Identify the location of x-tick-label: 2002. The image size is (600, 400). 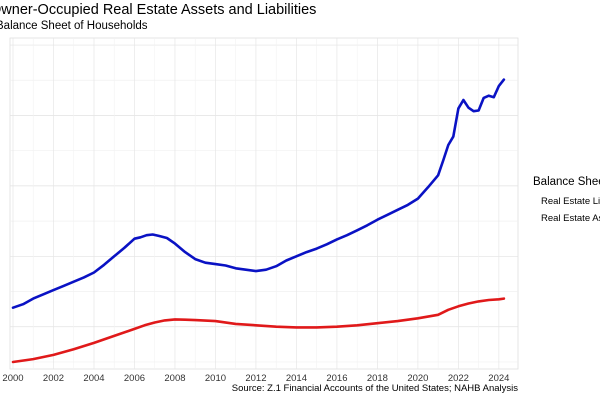
(53, 378).